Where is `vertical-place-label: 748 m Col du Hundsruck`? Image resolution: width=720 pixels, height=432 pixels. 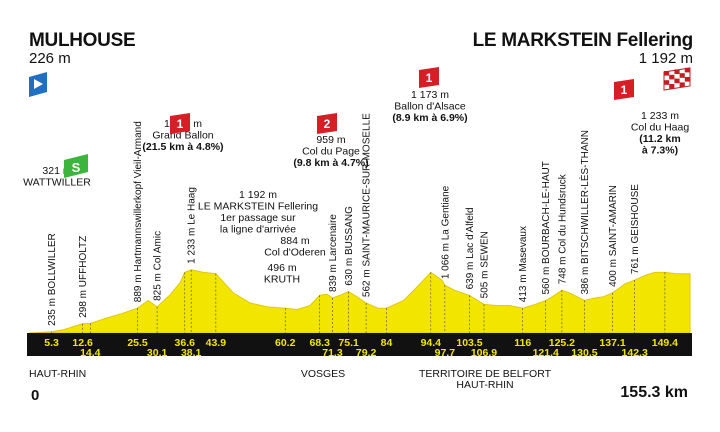 vertical-place-label: 748 m Col du Hundsruck is located at coordinates (562, 228).